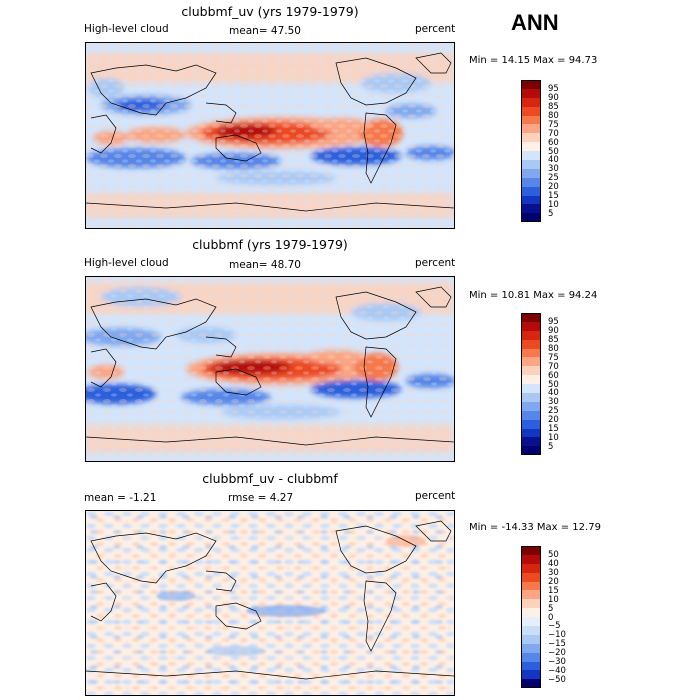 The height and width of the screenshot is (700, 700). I want to click on panel-2-title: clubbmf (yrs 1979-1979), so click(270, 244).